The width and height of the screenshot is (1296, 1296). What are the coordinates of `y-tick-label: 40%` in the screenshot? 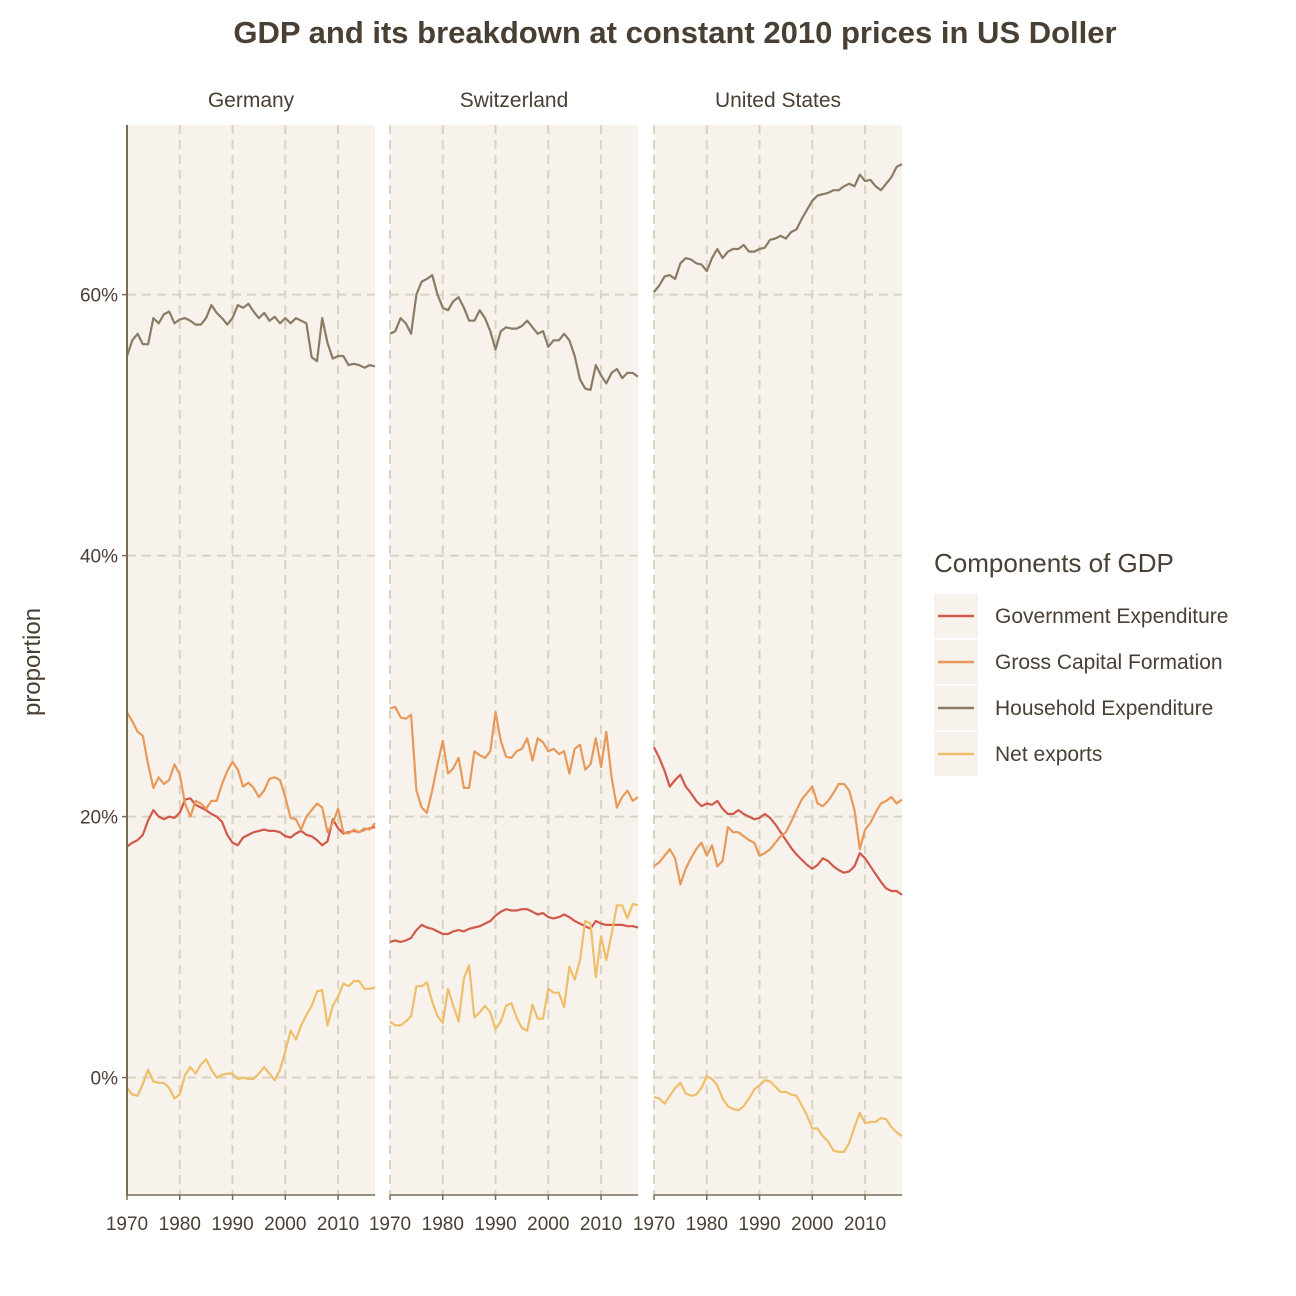 It's located at (99, 557).